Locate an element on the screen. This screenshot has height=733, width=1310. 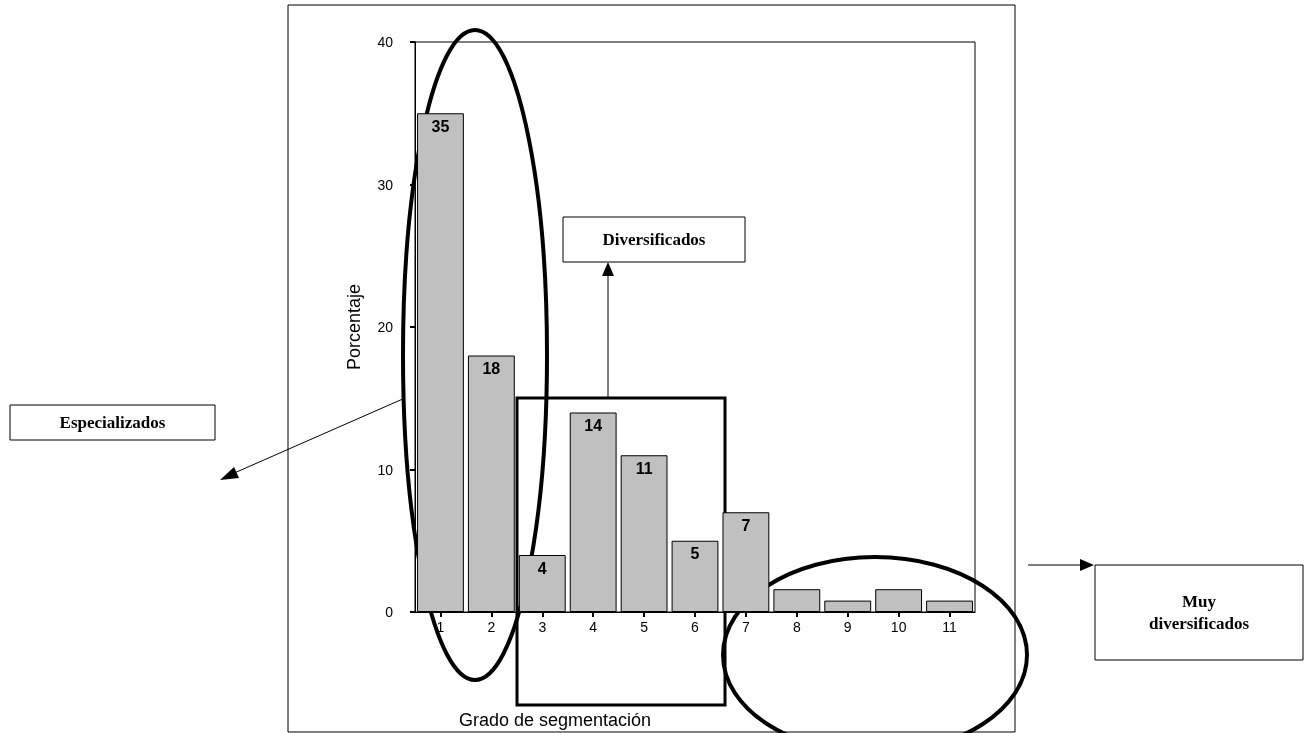
y-axis-title: Porcentaje is located at coordinates (354, 327).